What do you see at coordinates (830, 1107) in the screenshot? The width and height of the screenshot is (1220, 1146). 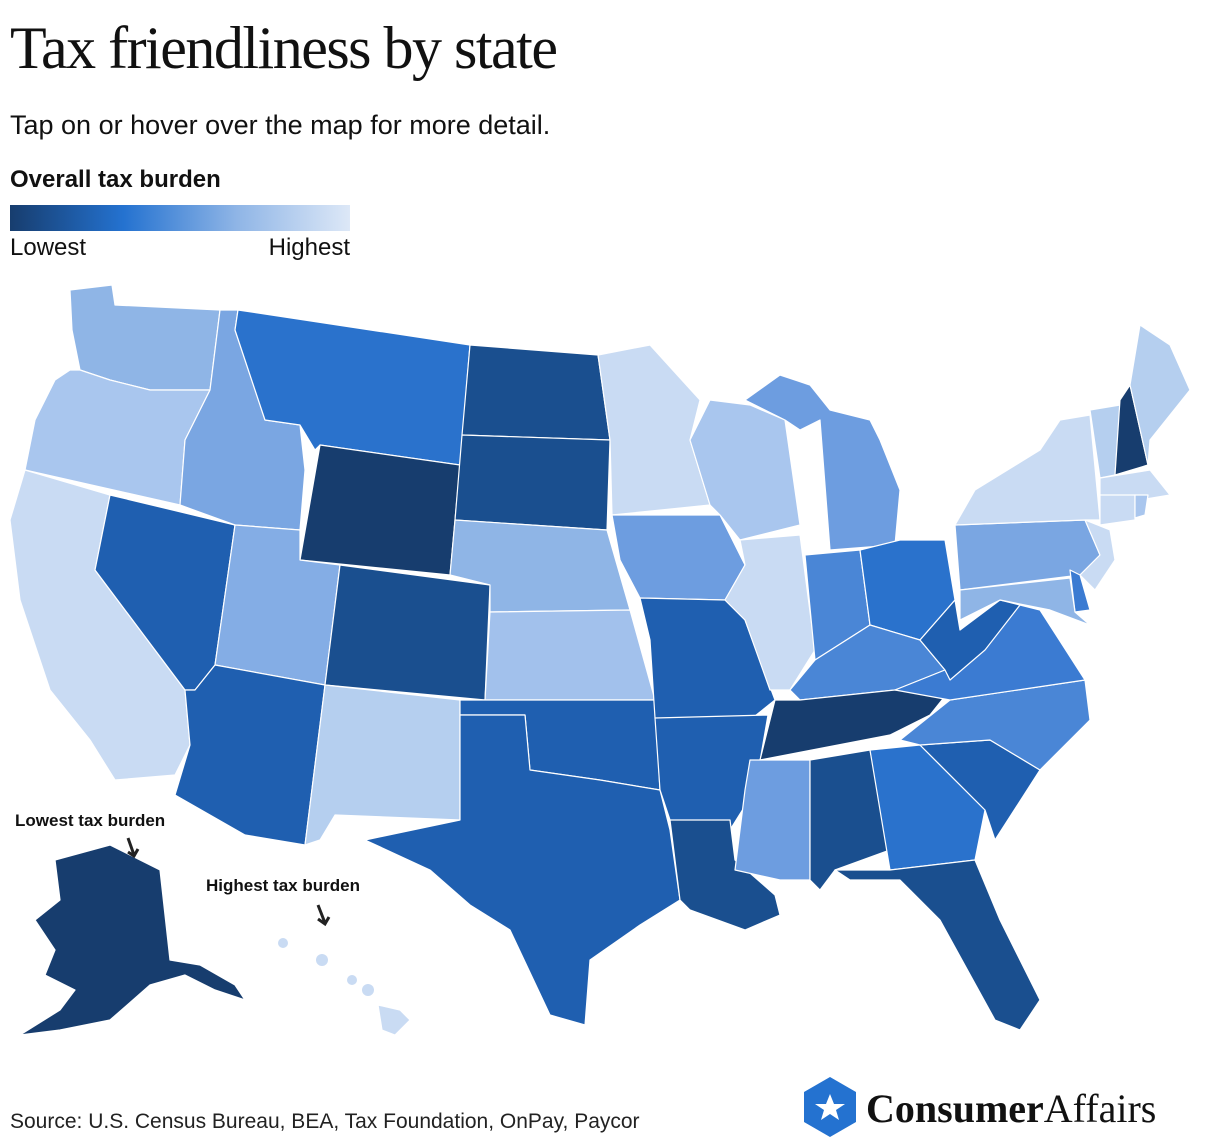 I see `logo-star` at bounding box center [830, 1107].